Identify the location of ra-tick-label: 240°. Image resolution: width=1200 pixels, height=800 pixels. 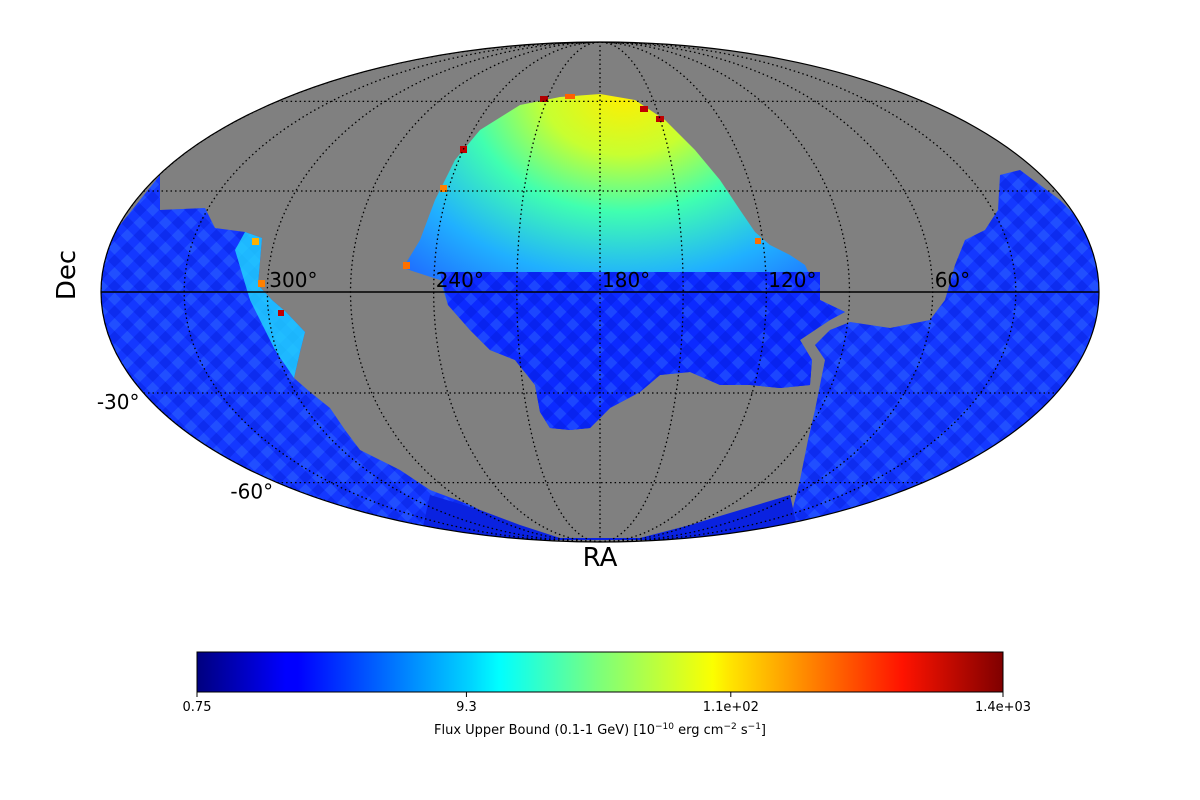
(460, 280).